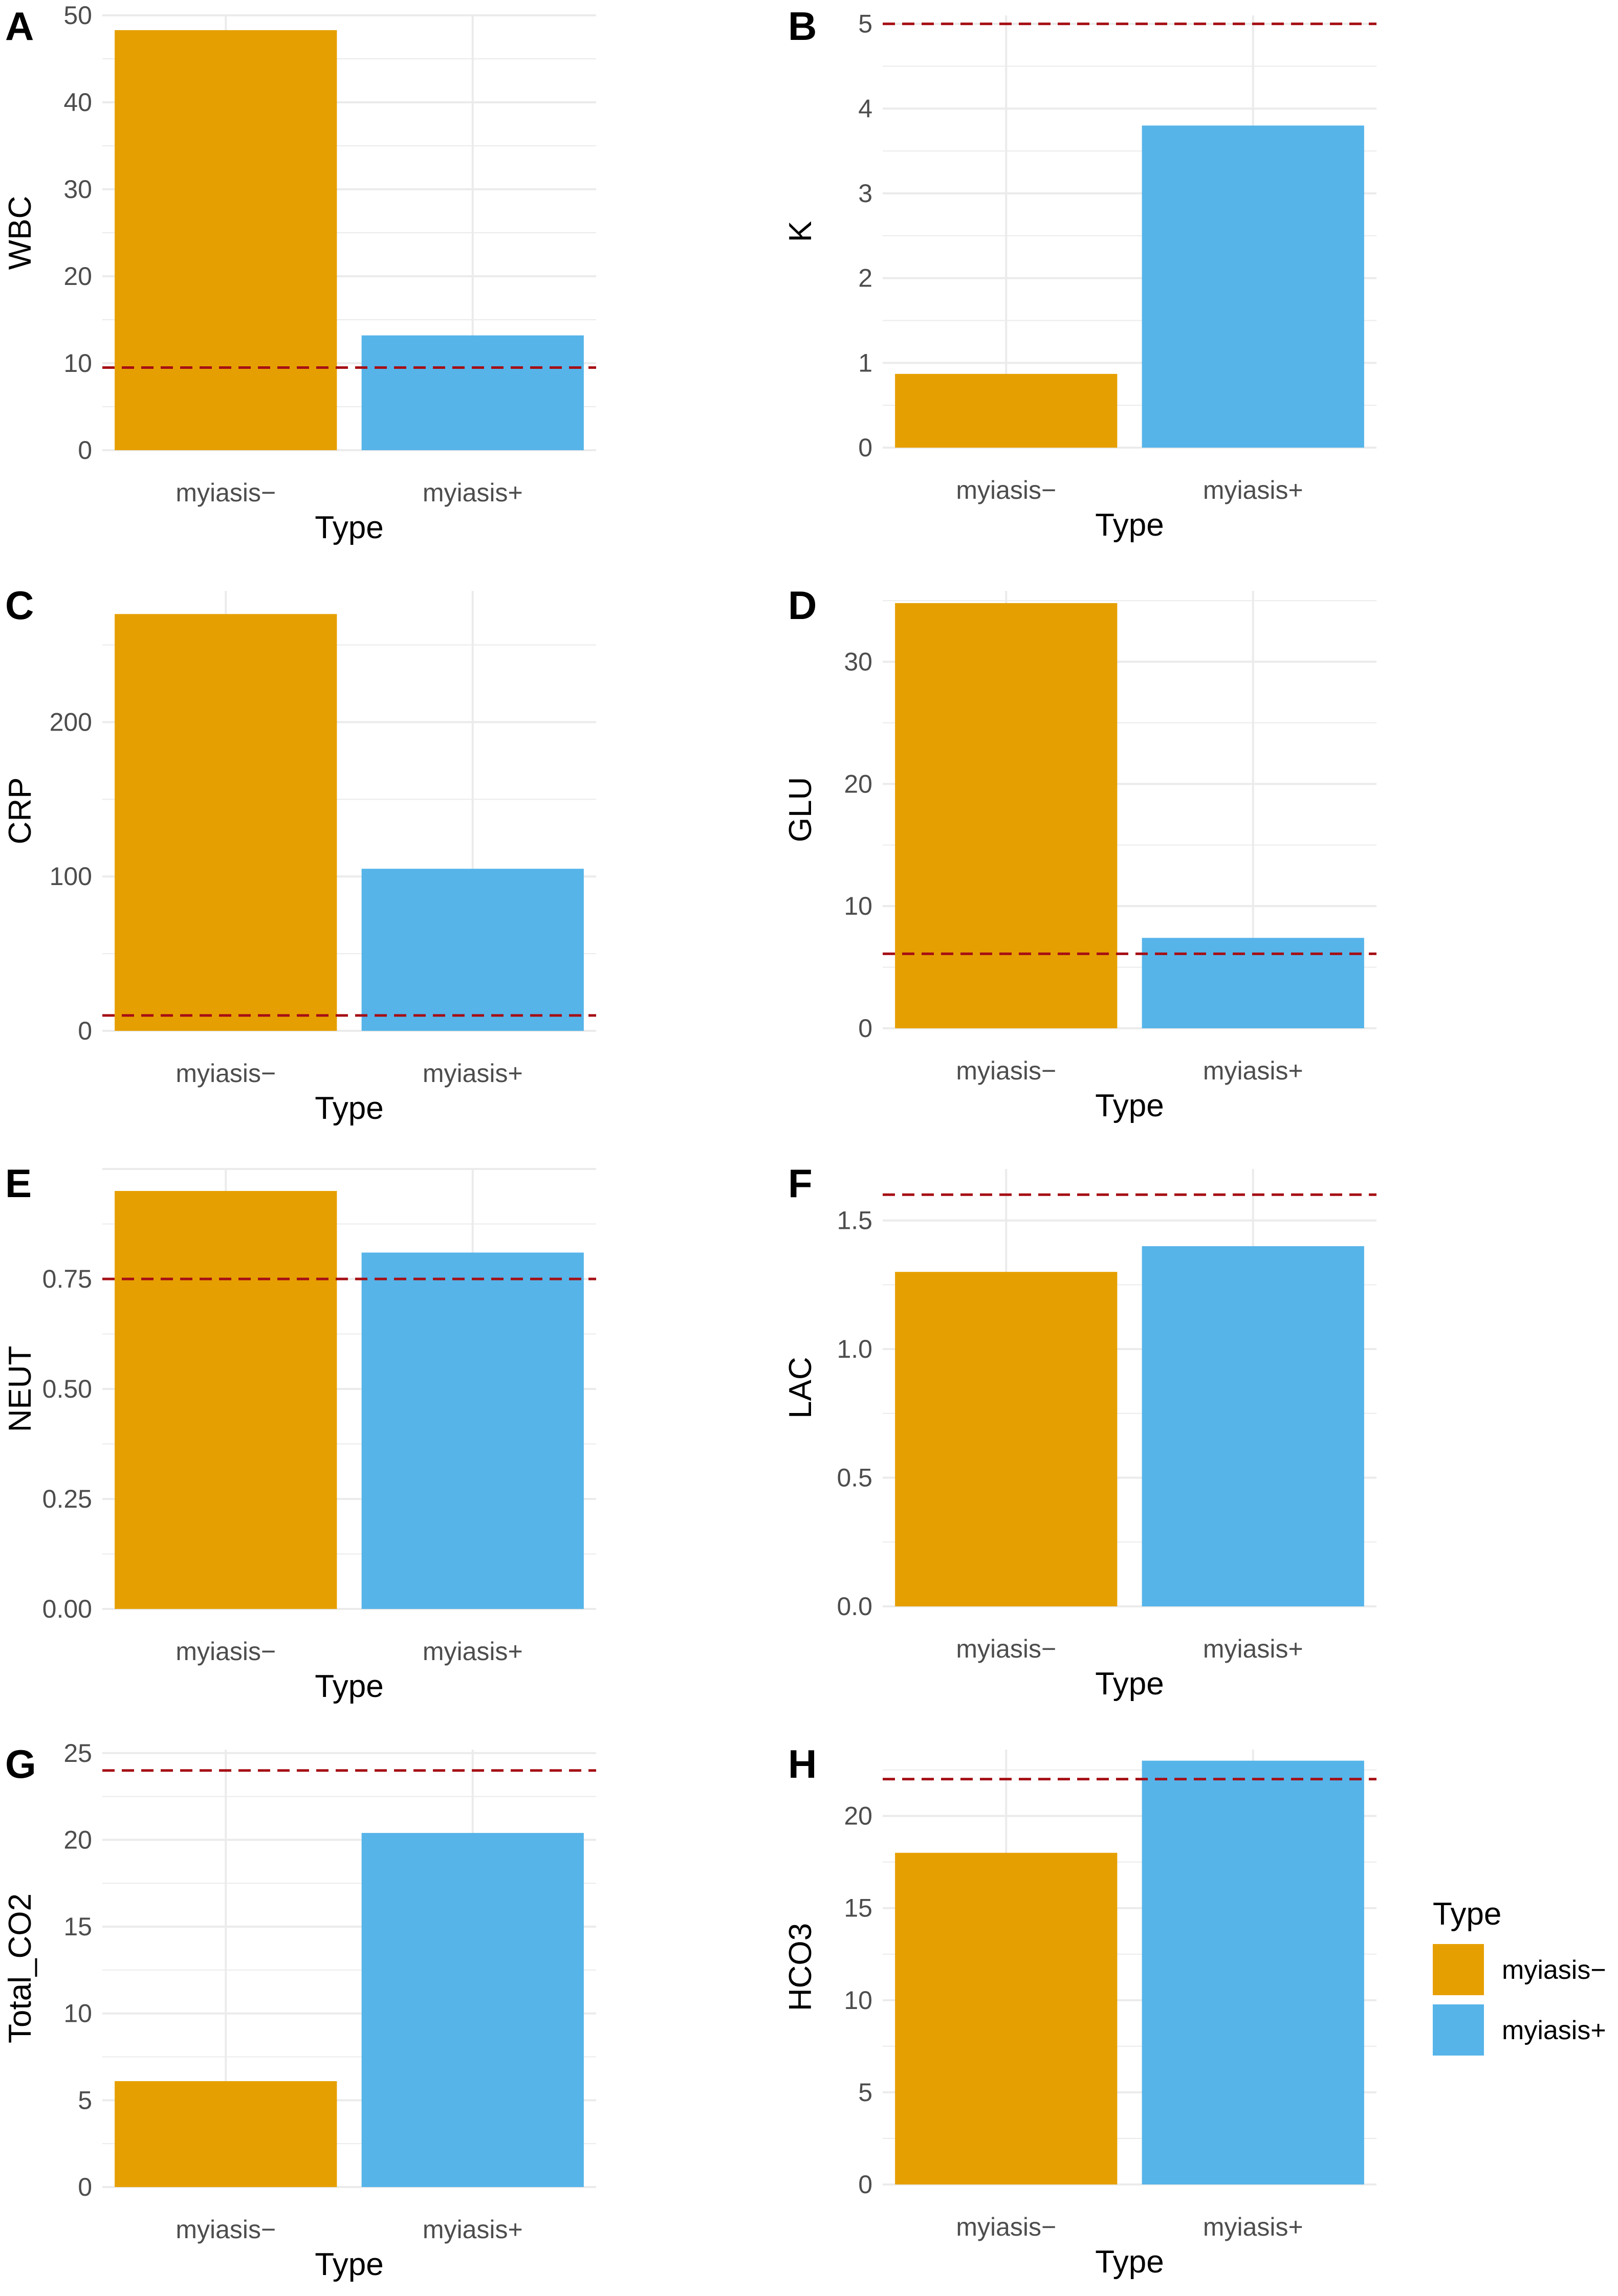 This screenshot has width=1618, height=2296. Describe the element at coordinates (472, 1430) in the screenshot. I see `bar-e-myiasis-pos` at that location.